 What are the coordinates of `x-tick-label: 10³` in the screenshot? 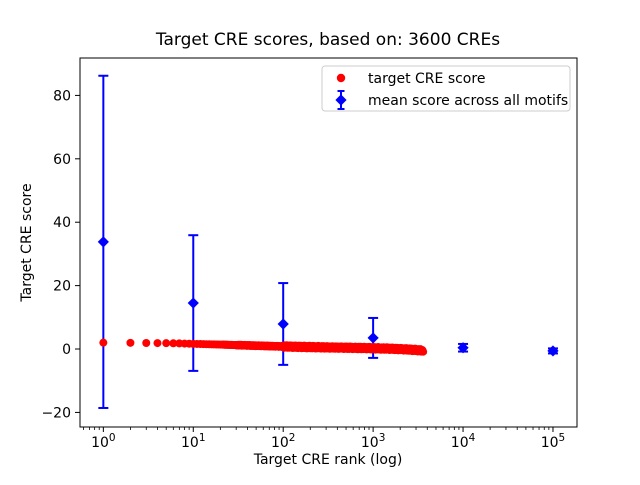 It's located at (373, 441).